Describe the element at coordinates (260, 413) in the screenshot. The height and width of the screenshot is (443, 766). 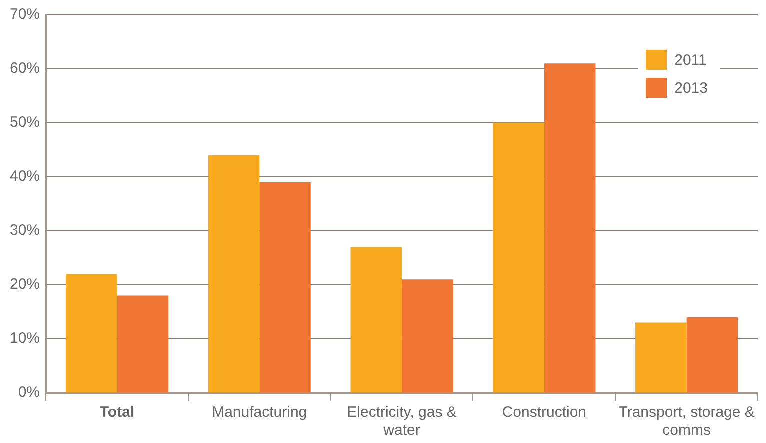
I see `x-tick-label: Manufacturing` at that location.